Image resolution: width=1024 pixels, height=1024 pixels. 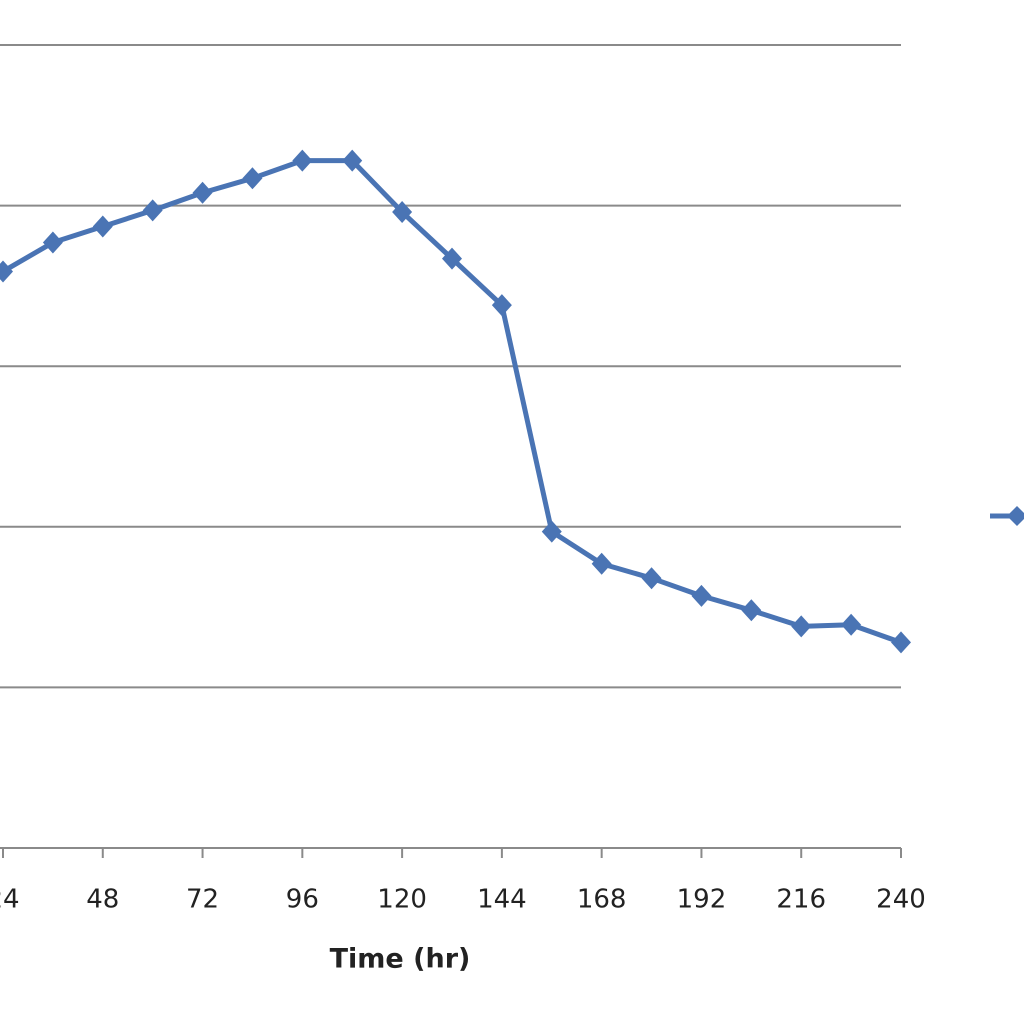 What do you see at coordinates (102, 900) in the screenshot?
I see `x-tick-label: 48` at bounding box center [102, 900].